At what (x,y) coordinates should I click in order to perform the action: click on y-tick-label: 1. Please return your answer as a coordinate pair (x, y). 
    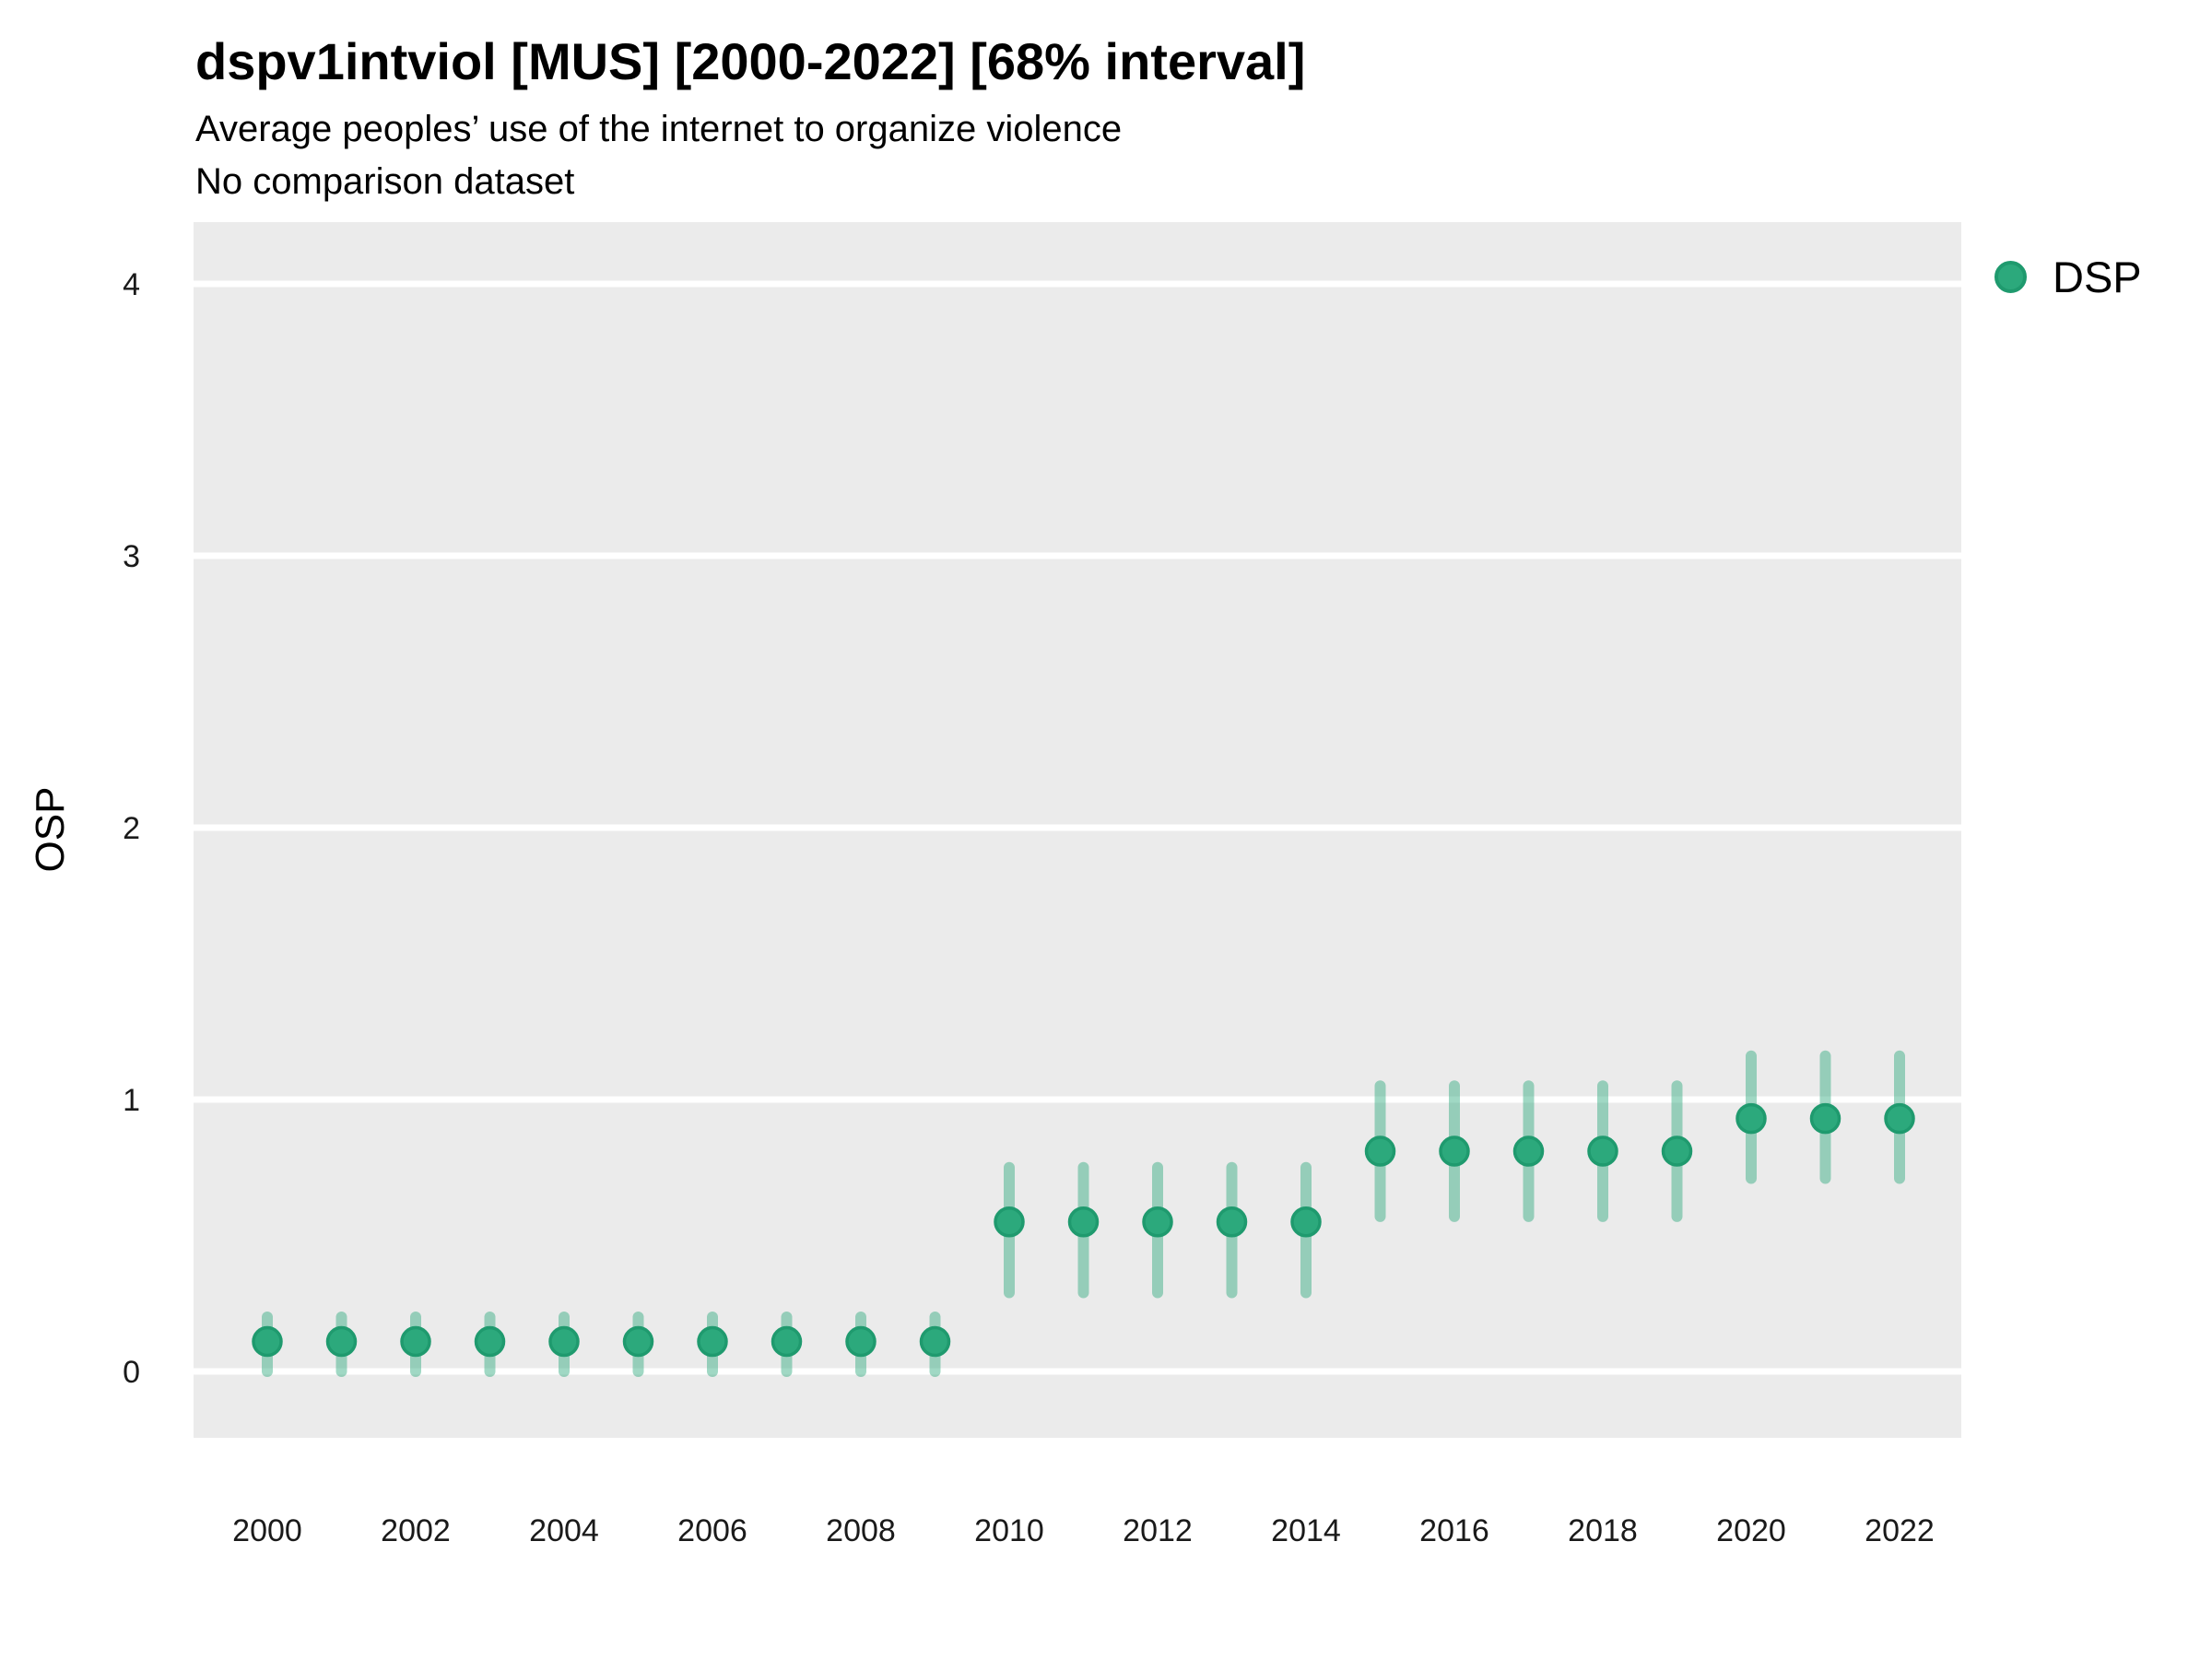
    Looking at the image, I should click on (131, 1100).